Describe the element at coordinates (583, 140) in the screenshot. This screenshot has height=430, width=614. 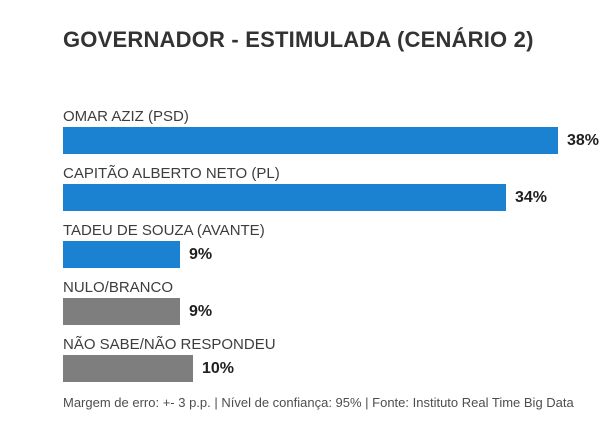
I see `value-label: 38%` at that location.